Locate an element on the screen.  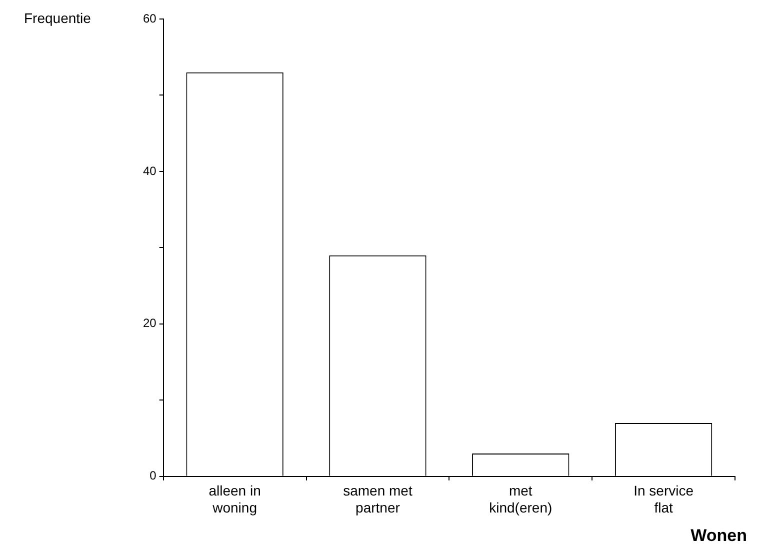
x-axis-title: Wonen is located at coordinates (718, 536).